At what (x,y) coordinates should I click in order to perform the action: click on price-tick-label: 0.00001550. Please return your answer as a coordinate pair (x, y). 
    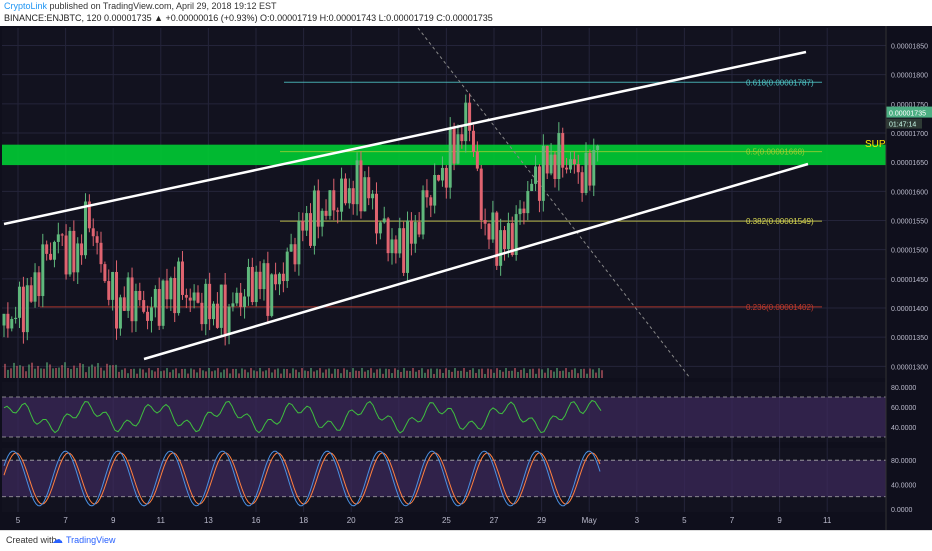
    Looking at the image, I should click on (909, 222).